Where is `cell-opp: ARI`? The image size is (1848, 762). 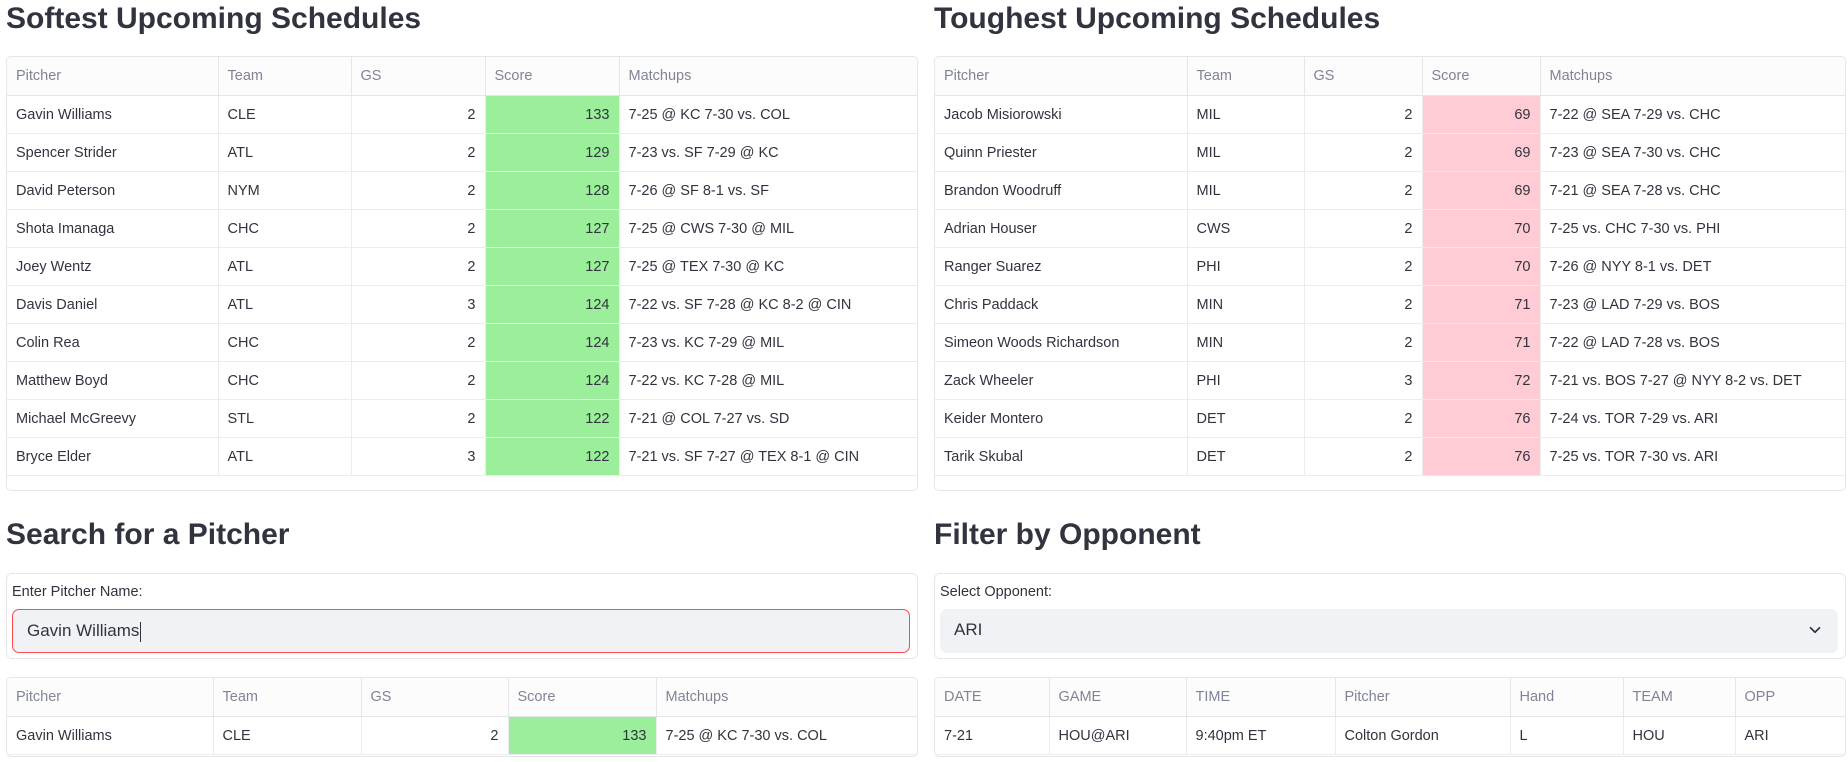 cell-opp: ARI is located at coordinates (1790, 735).